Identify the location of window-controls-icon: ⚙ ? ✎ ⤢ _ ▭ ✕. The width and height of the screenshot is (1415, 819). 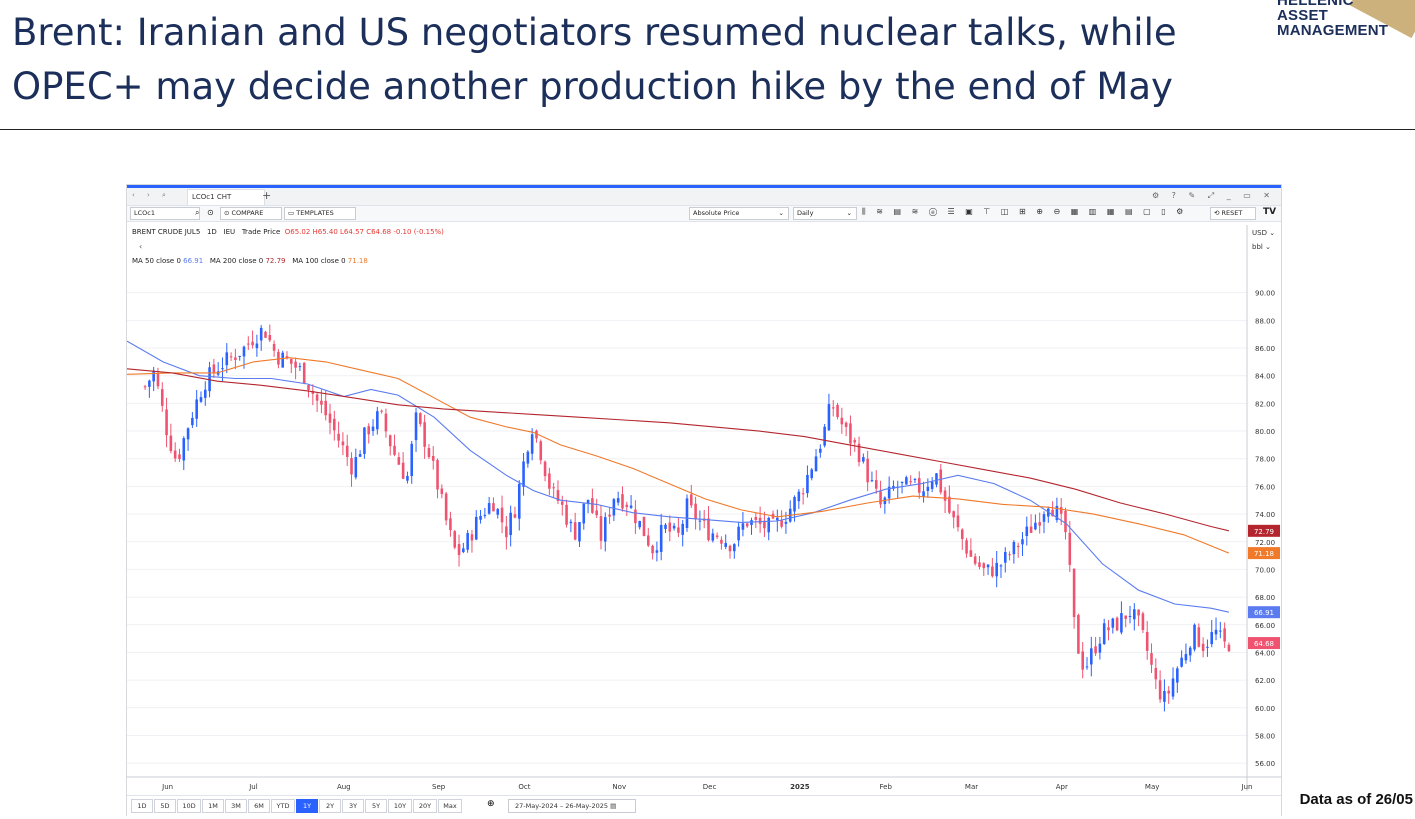
(1213, 195).